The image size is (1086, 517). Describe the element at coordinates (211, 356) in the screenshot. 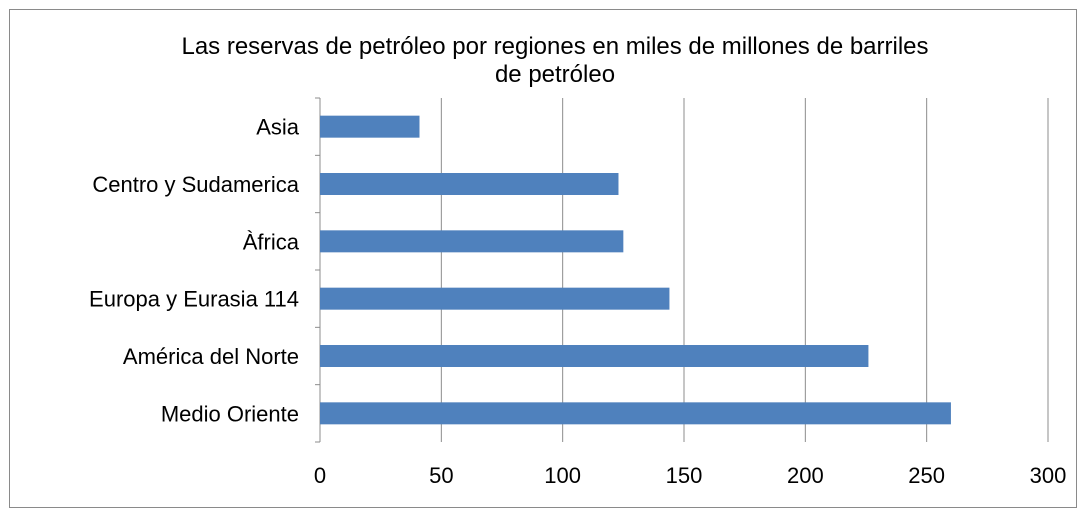

I see `category-label: América del Norte` at that location.